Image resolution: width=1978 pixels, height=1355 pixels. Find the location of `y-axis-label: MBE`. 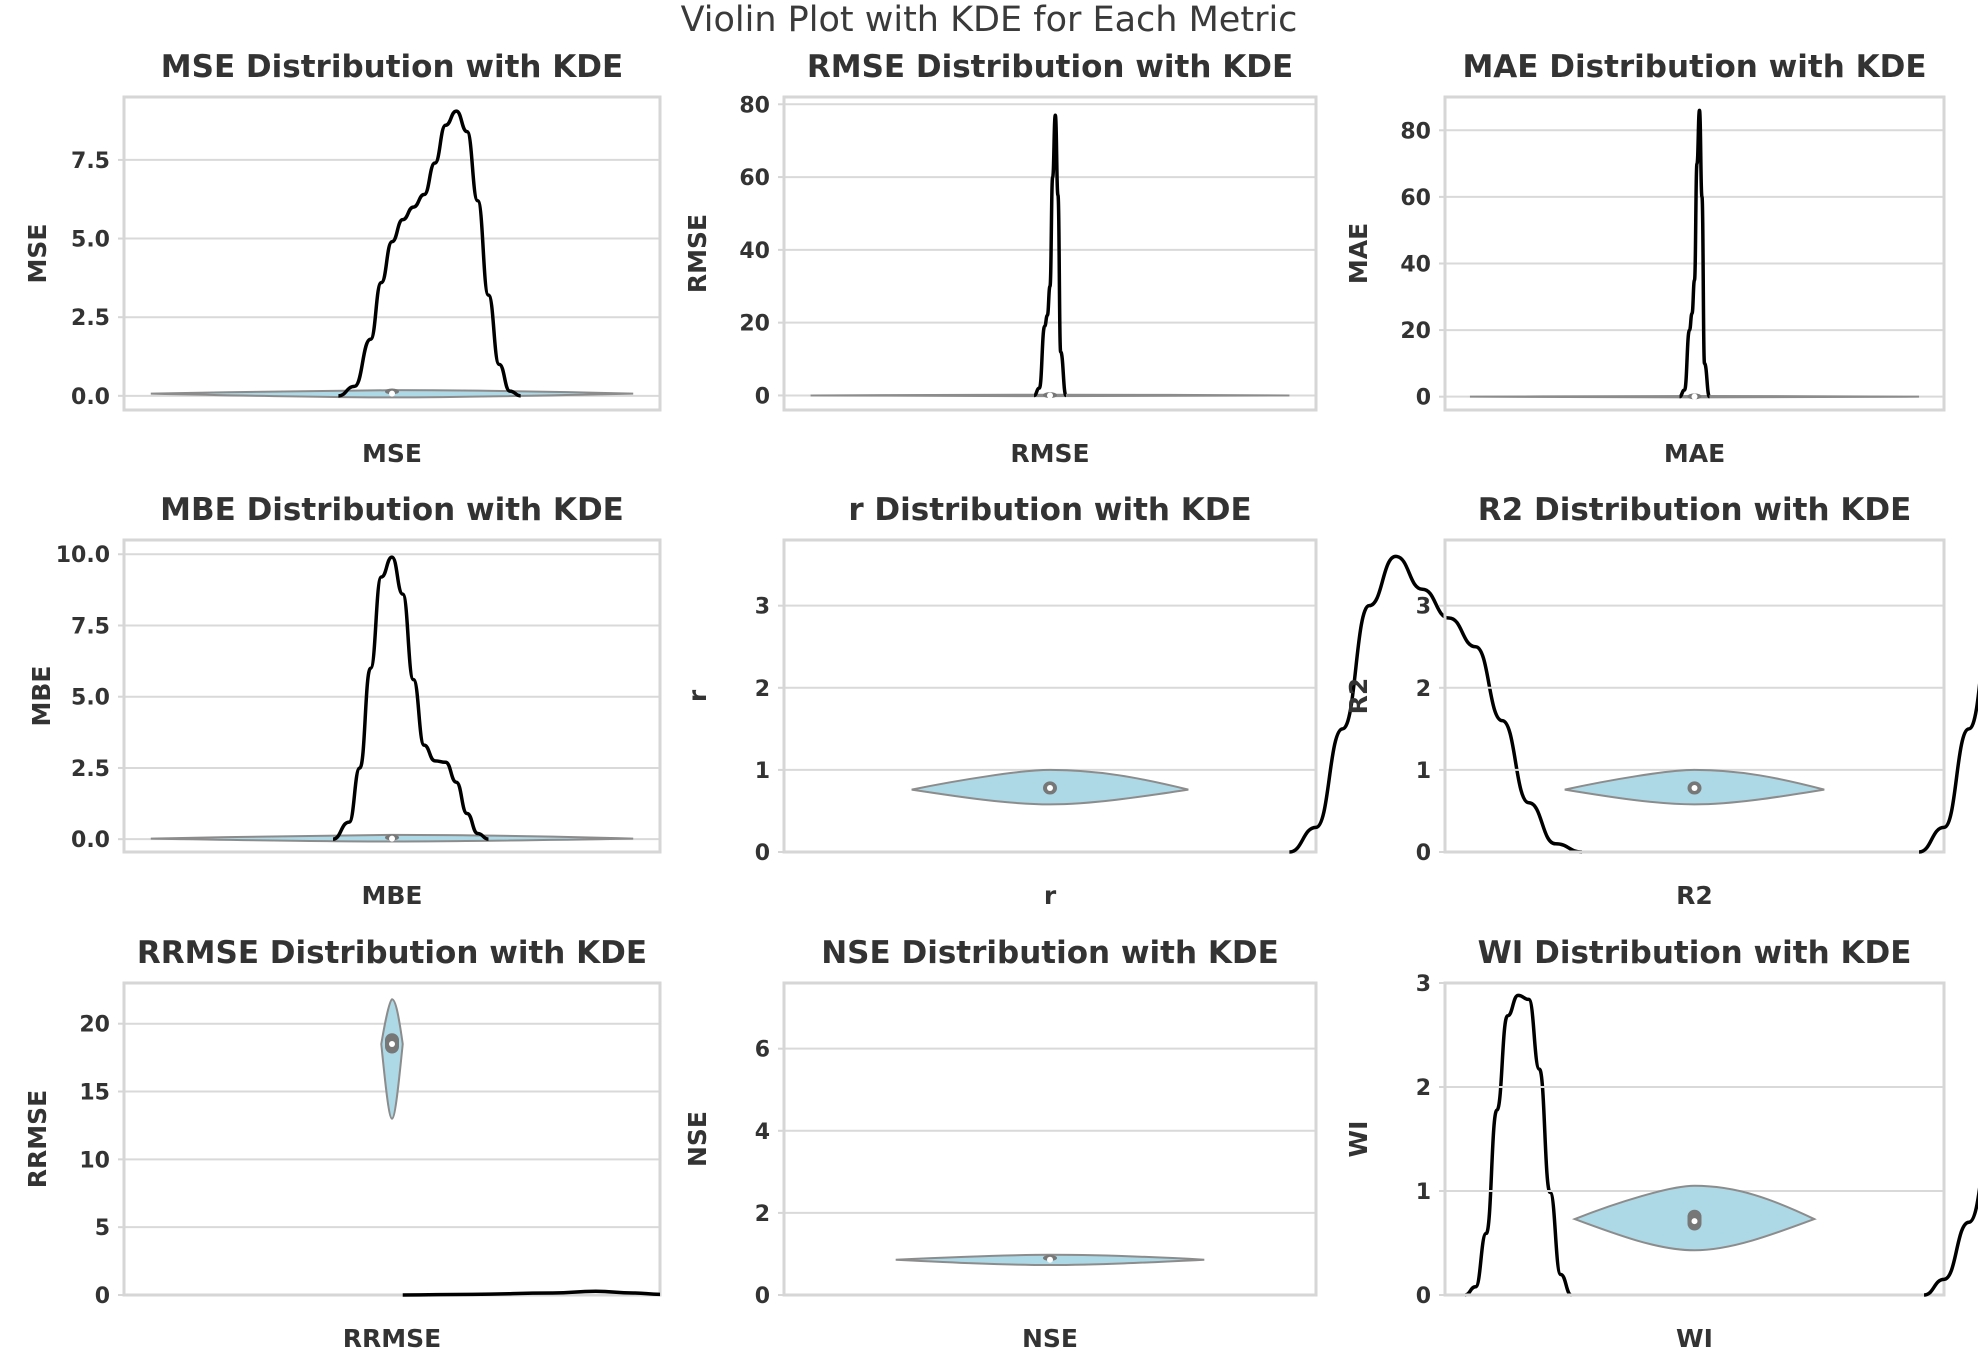

y-axis-label: MBE is located at coordinates (41, 695).